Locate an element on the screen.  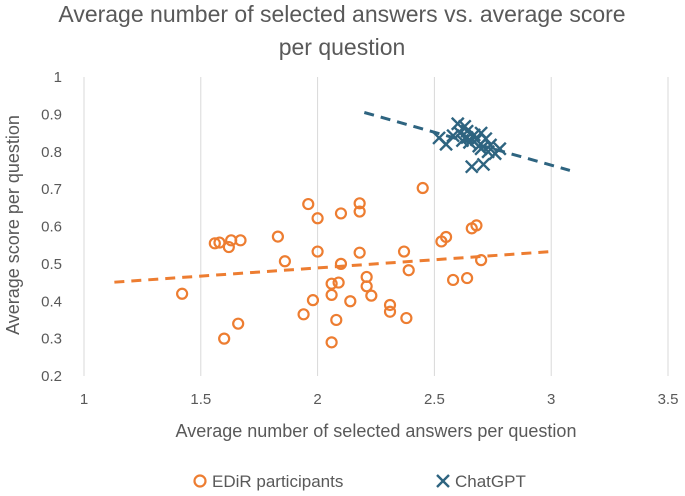
y-tick-label: 0.9 is located at coordinates (51, 114).